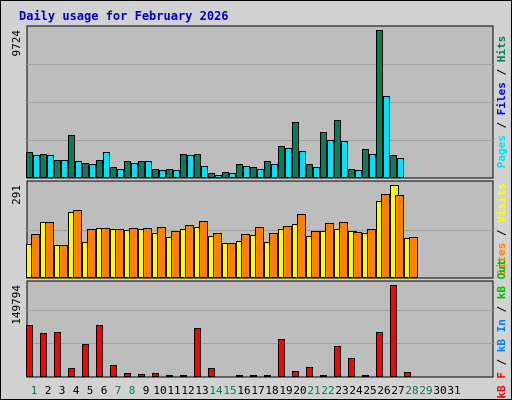  I want to click on x-day-label: 16, so click(243, 390).